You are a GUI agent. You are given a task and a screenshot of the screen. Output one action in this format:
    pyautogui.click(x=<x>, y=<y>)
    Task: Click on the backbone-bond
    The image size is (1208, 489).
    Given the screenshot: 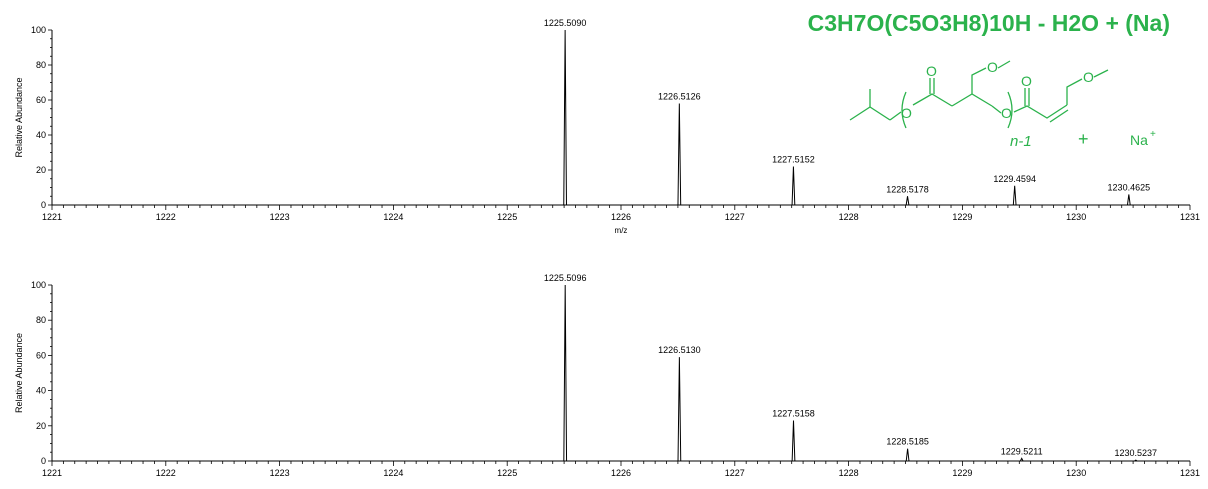 What is the action you would take?
    pyautogui.click(x=972, y=100)
    